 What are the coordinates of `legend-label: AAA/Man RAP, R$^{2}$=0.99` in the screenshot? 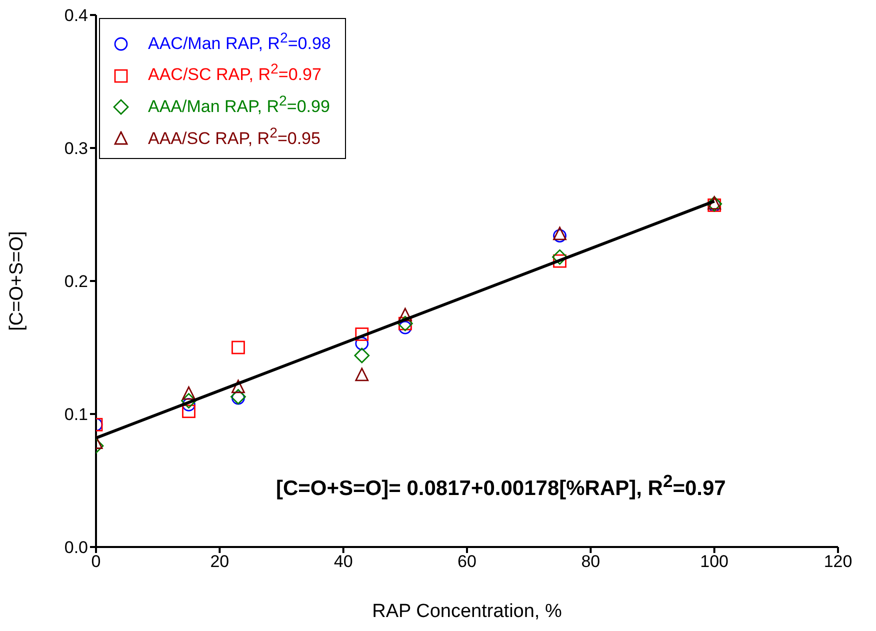 It's located at (239, 104).